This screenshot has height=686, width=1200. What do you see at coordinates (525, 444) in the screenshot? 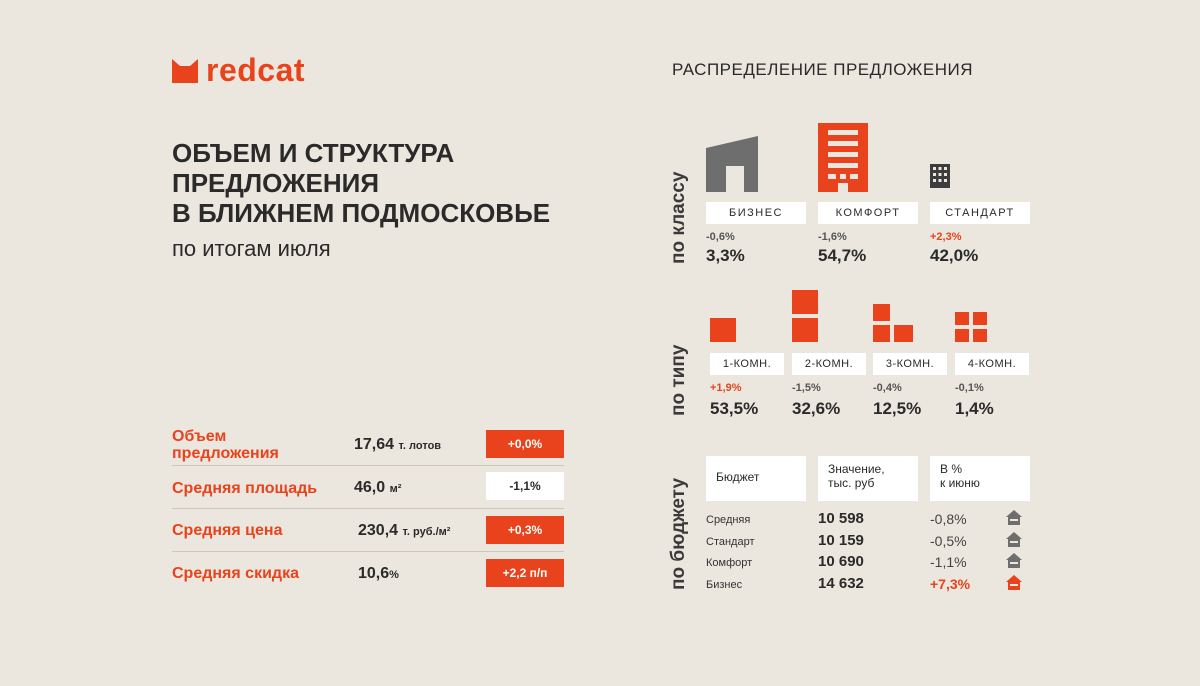
I see `metric-change-badge: +0,0%` at bounding box center [525, 444].